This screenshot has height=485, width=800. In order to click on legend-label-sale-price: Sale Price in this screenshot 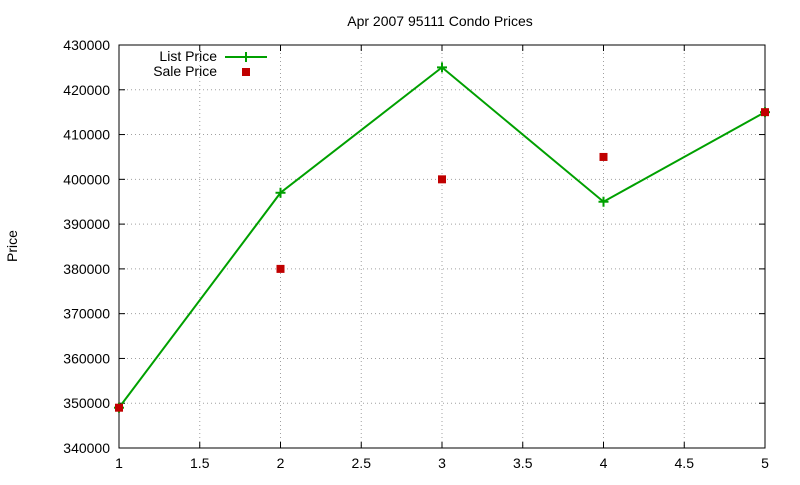, I will do `click(185, 71)`.